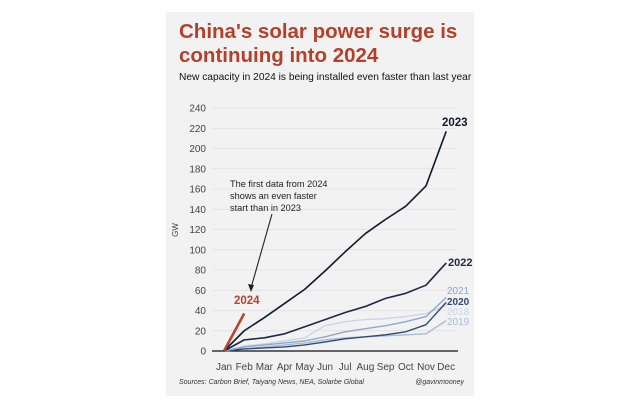  Describe the element at coordinates (197, 210) in the screenshot. I see `y-tick-label: 140` at that location.